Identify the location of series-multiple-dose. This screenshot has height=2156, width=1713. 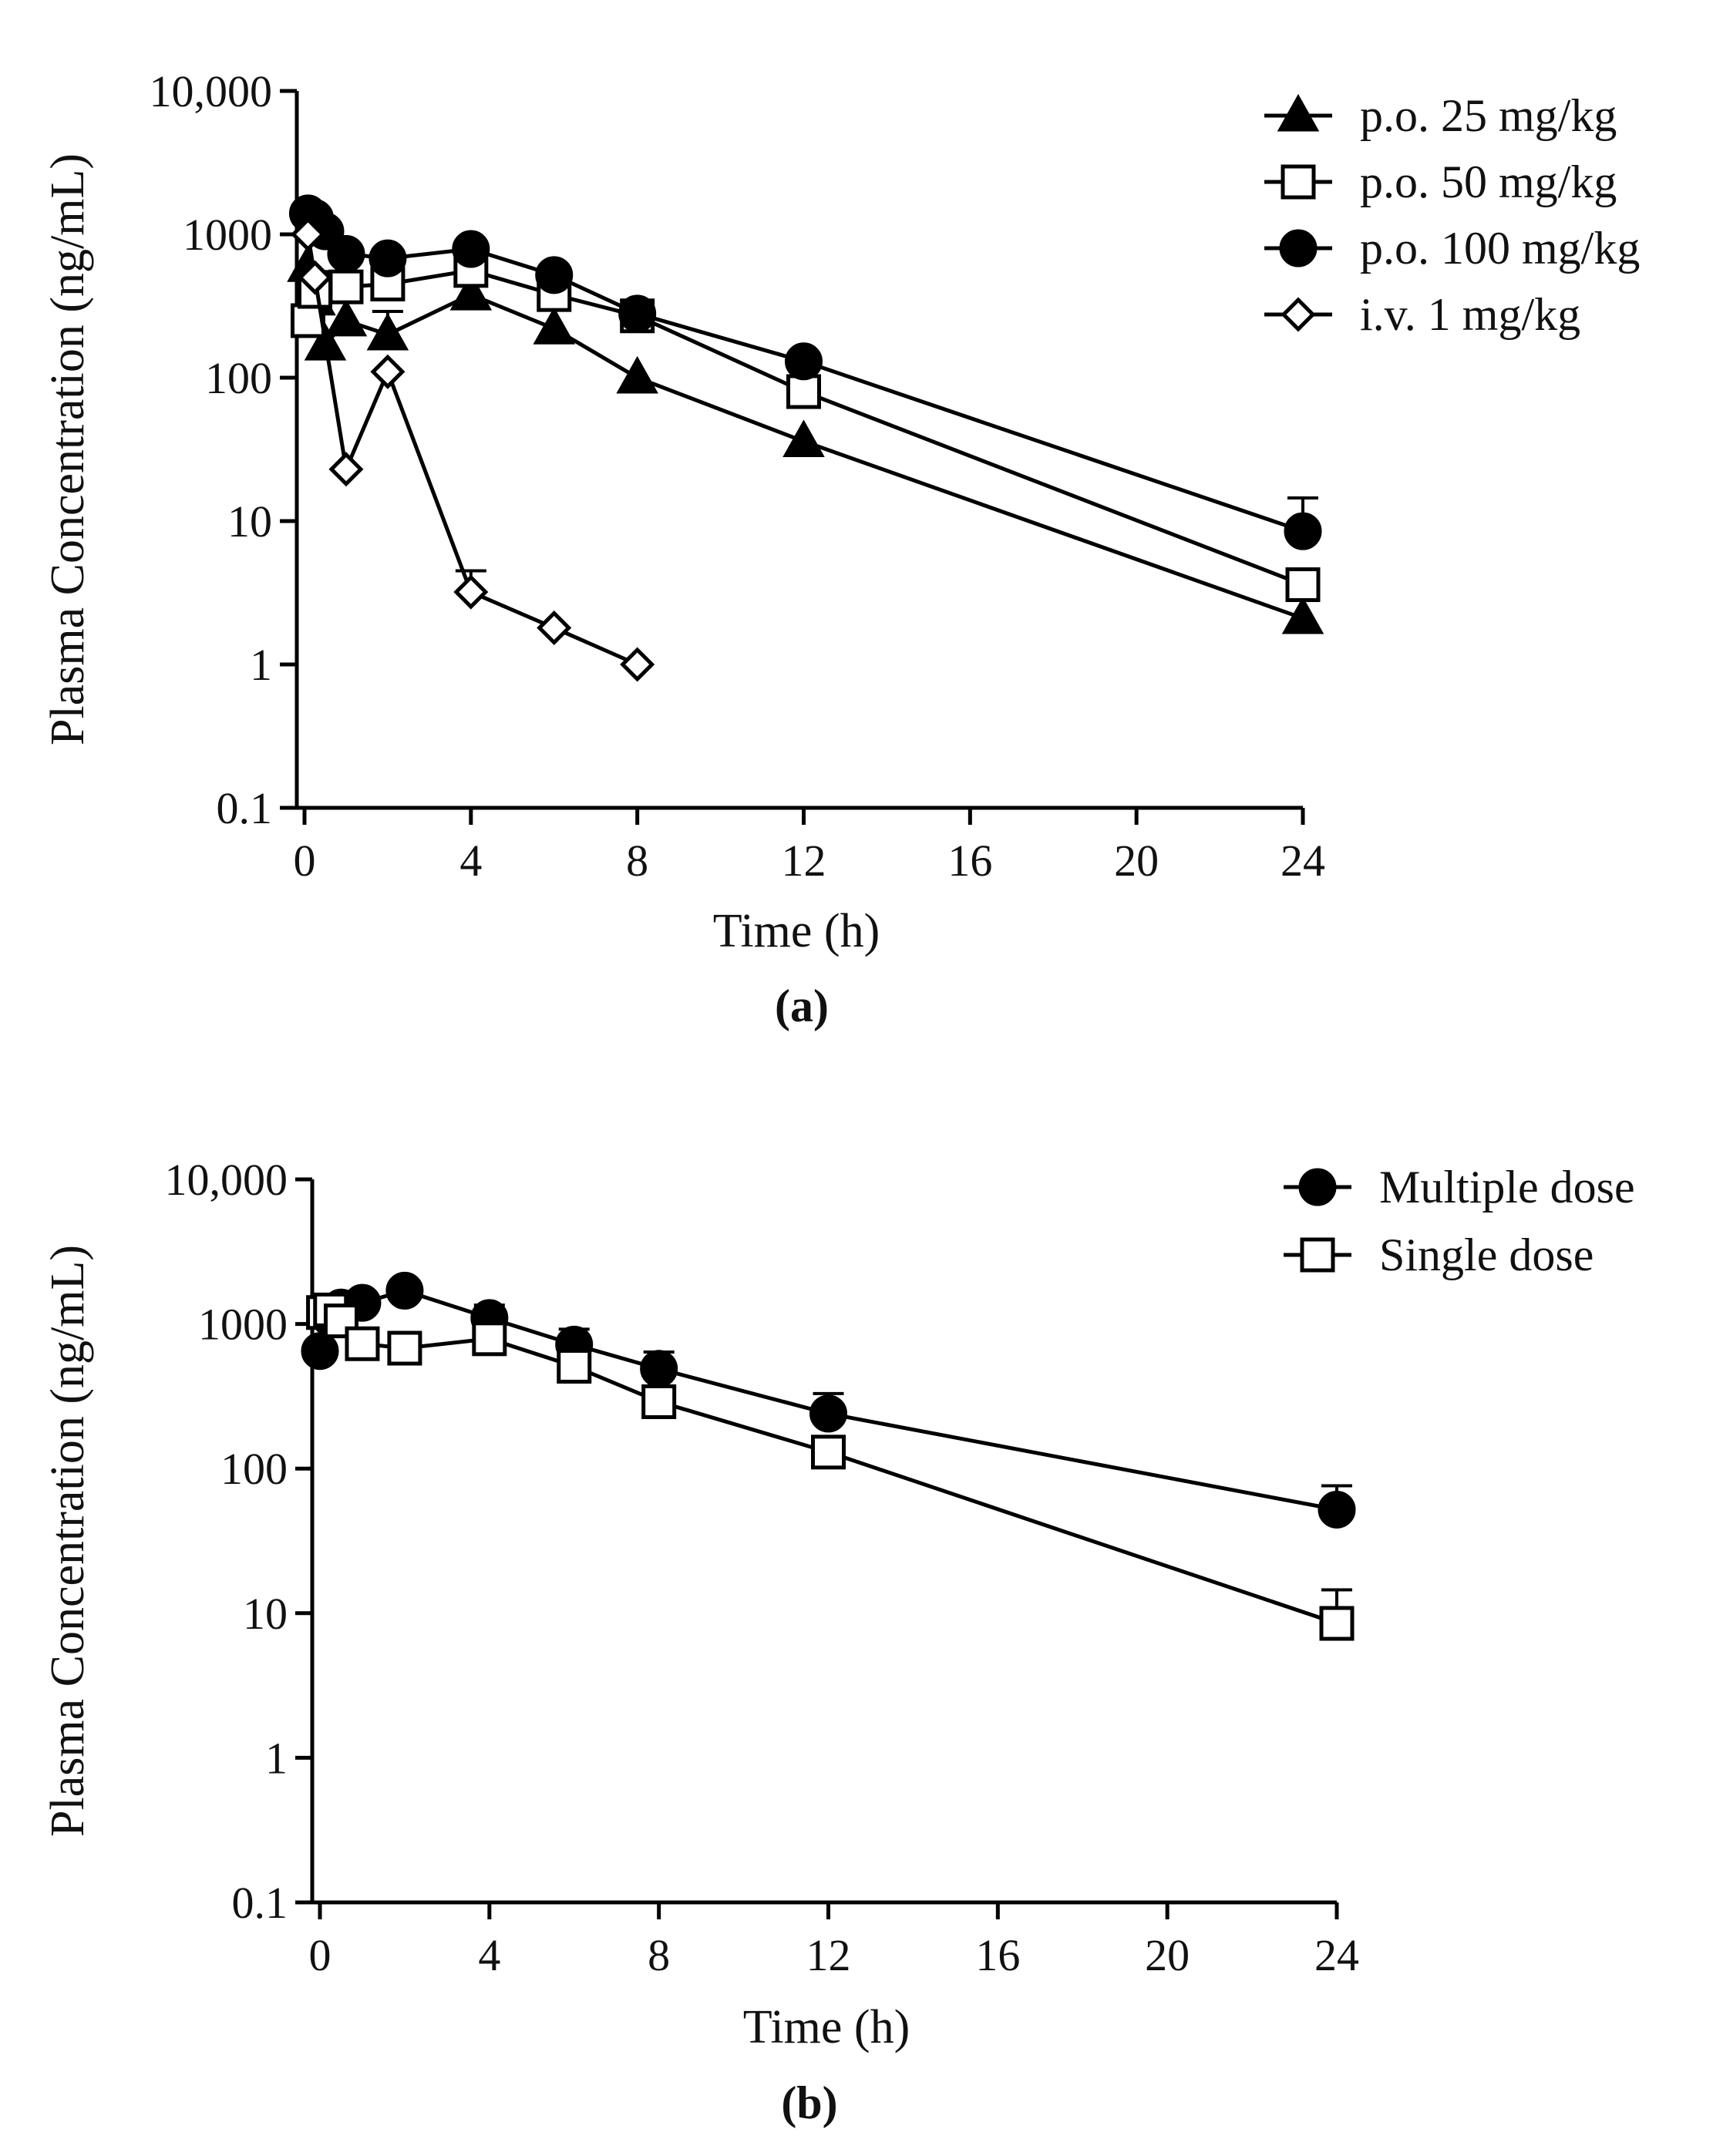
(828, 1400).